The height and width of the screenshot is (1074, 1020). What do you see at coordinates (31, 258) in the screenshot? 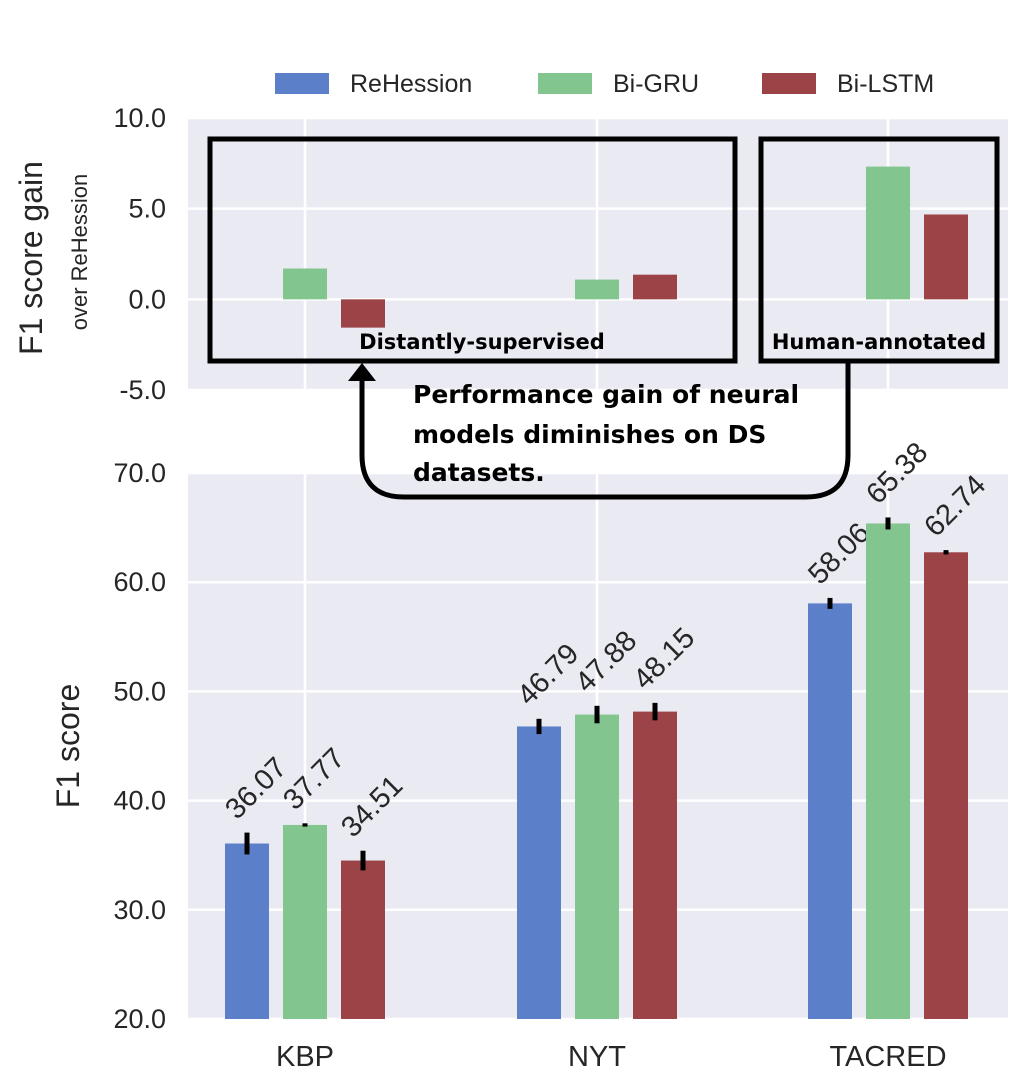
I see `gain-y-label: F1 score gain` at bounding box center [31, 258].